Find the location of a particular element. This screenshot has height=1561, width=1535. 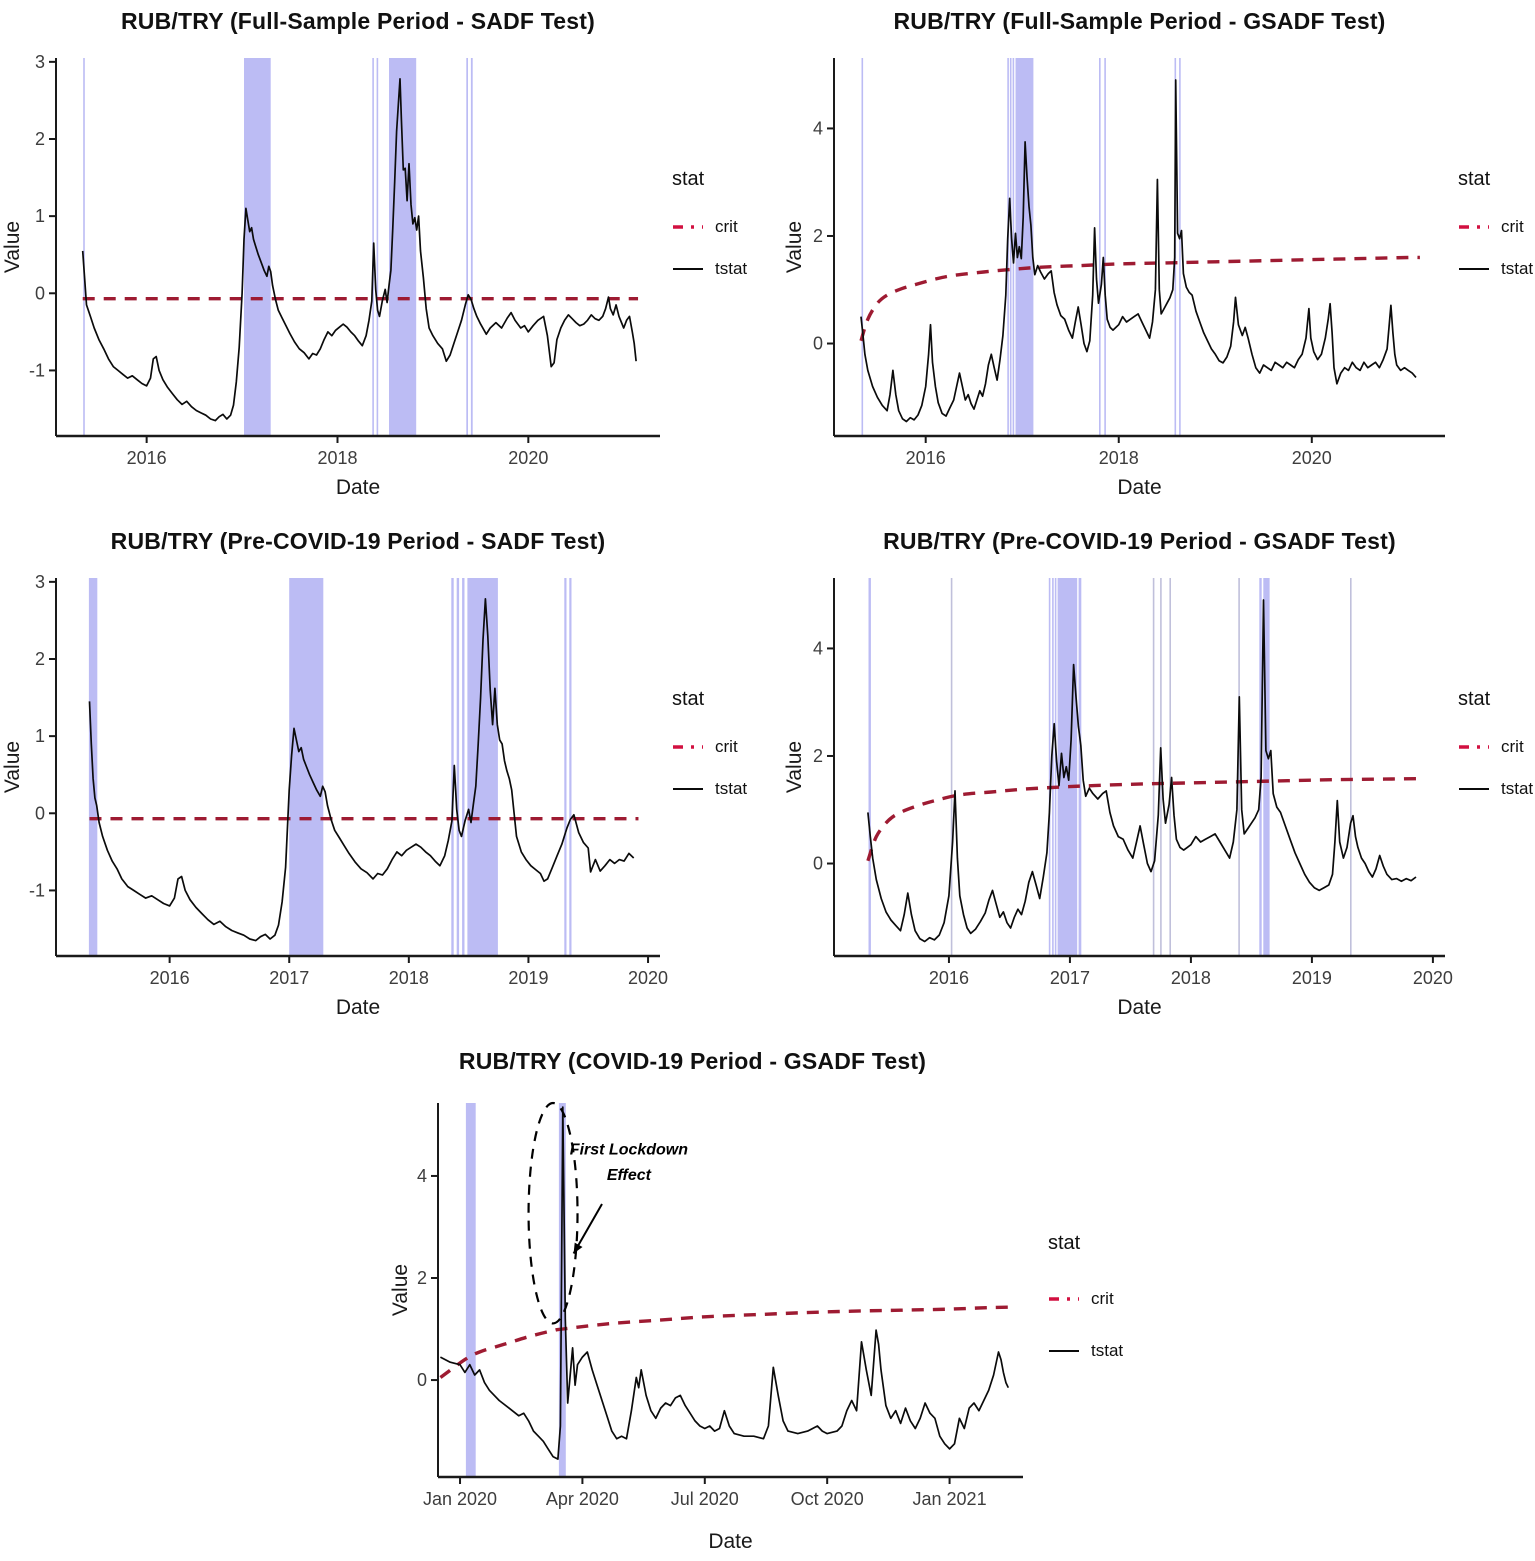

annotation-arrowhead is located at coordinates (578, 1248).